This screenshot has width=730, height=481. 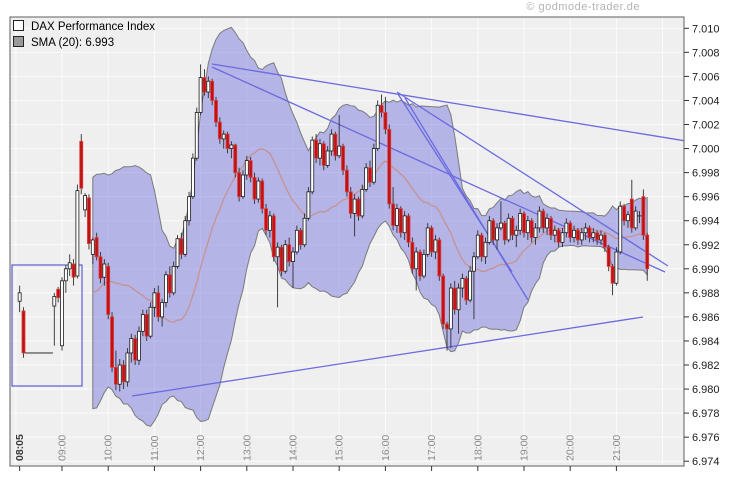 What do you see at coordinates (706, 174) in the screenshot?
I see `y-tick-label: 6.998` at bounding box center [706, 174].